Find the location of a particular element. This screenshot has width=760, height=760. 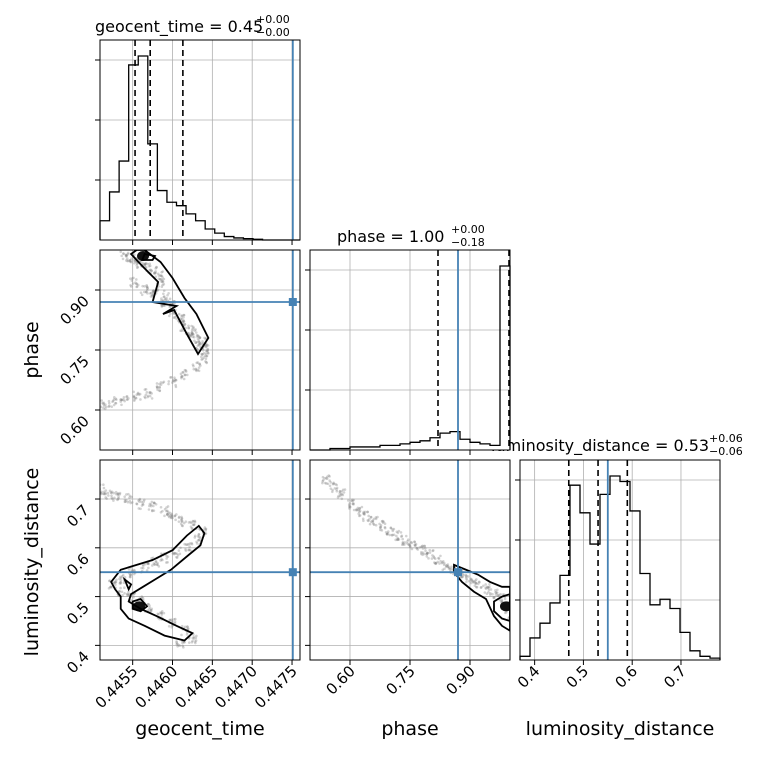

x-tick-label-geocent-time: 0.4460 is located at coordinates (156, 687).